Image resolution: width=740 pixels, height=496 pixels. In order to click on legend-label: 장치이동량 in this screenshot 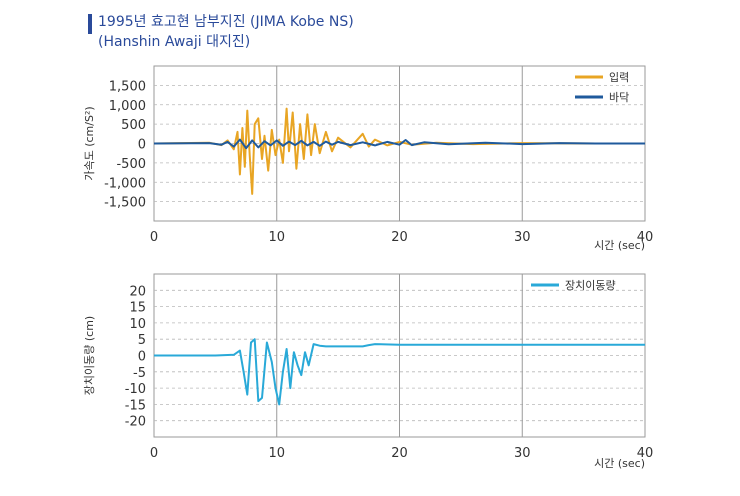, I will do `click(590, 285)`.